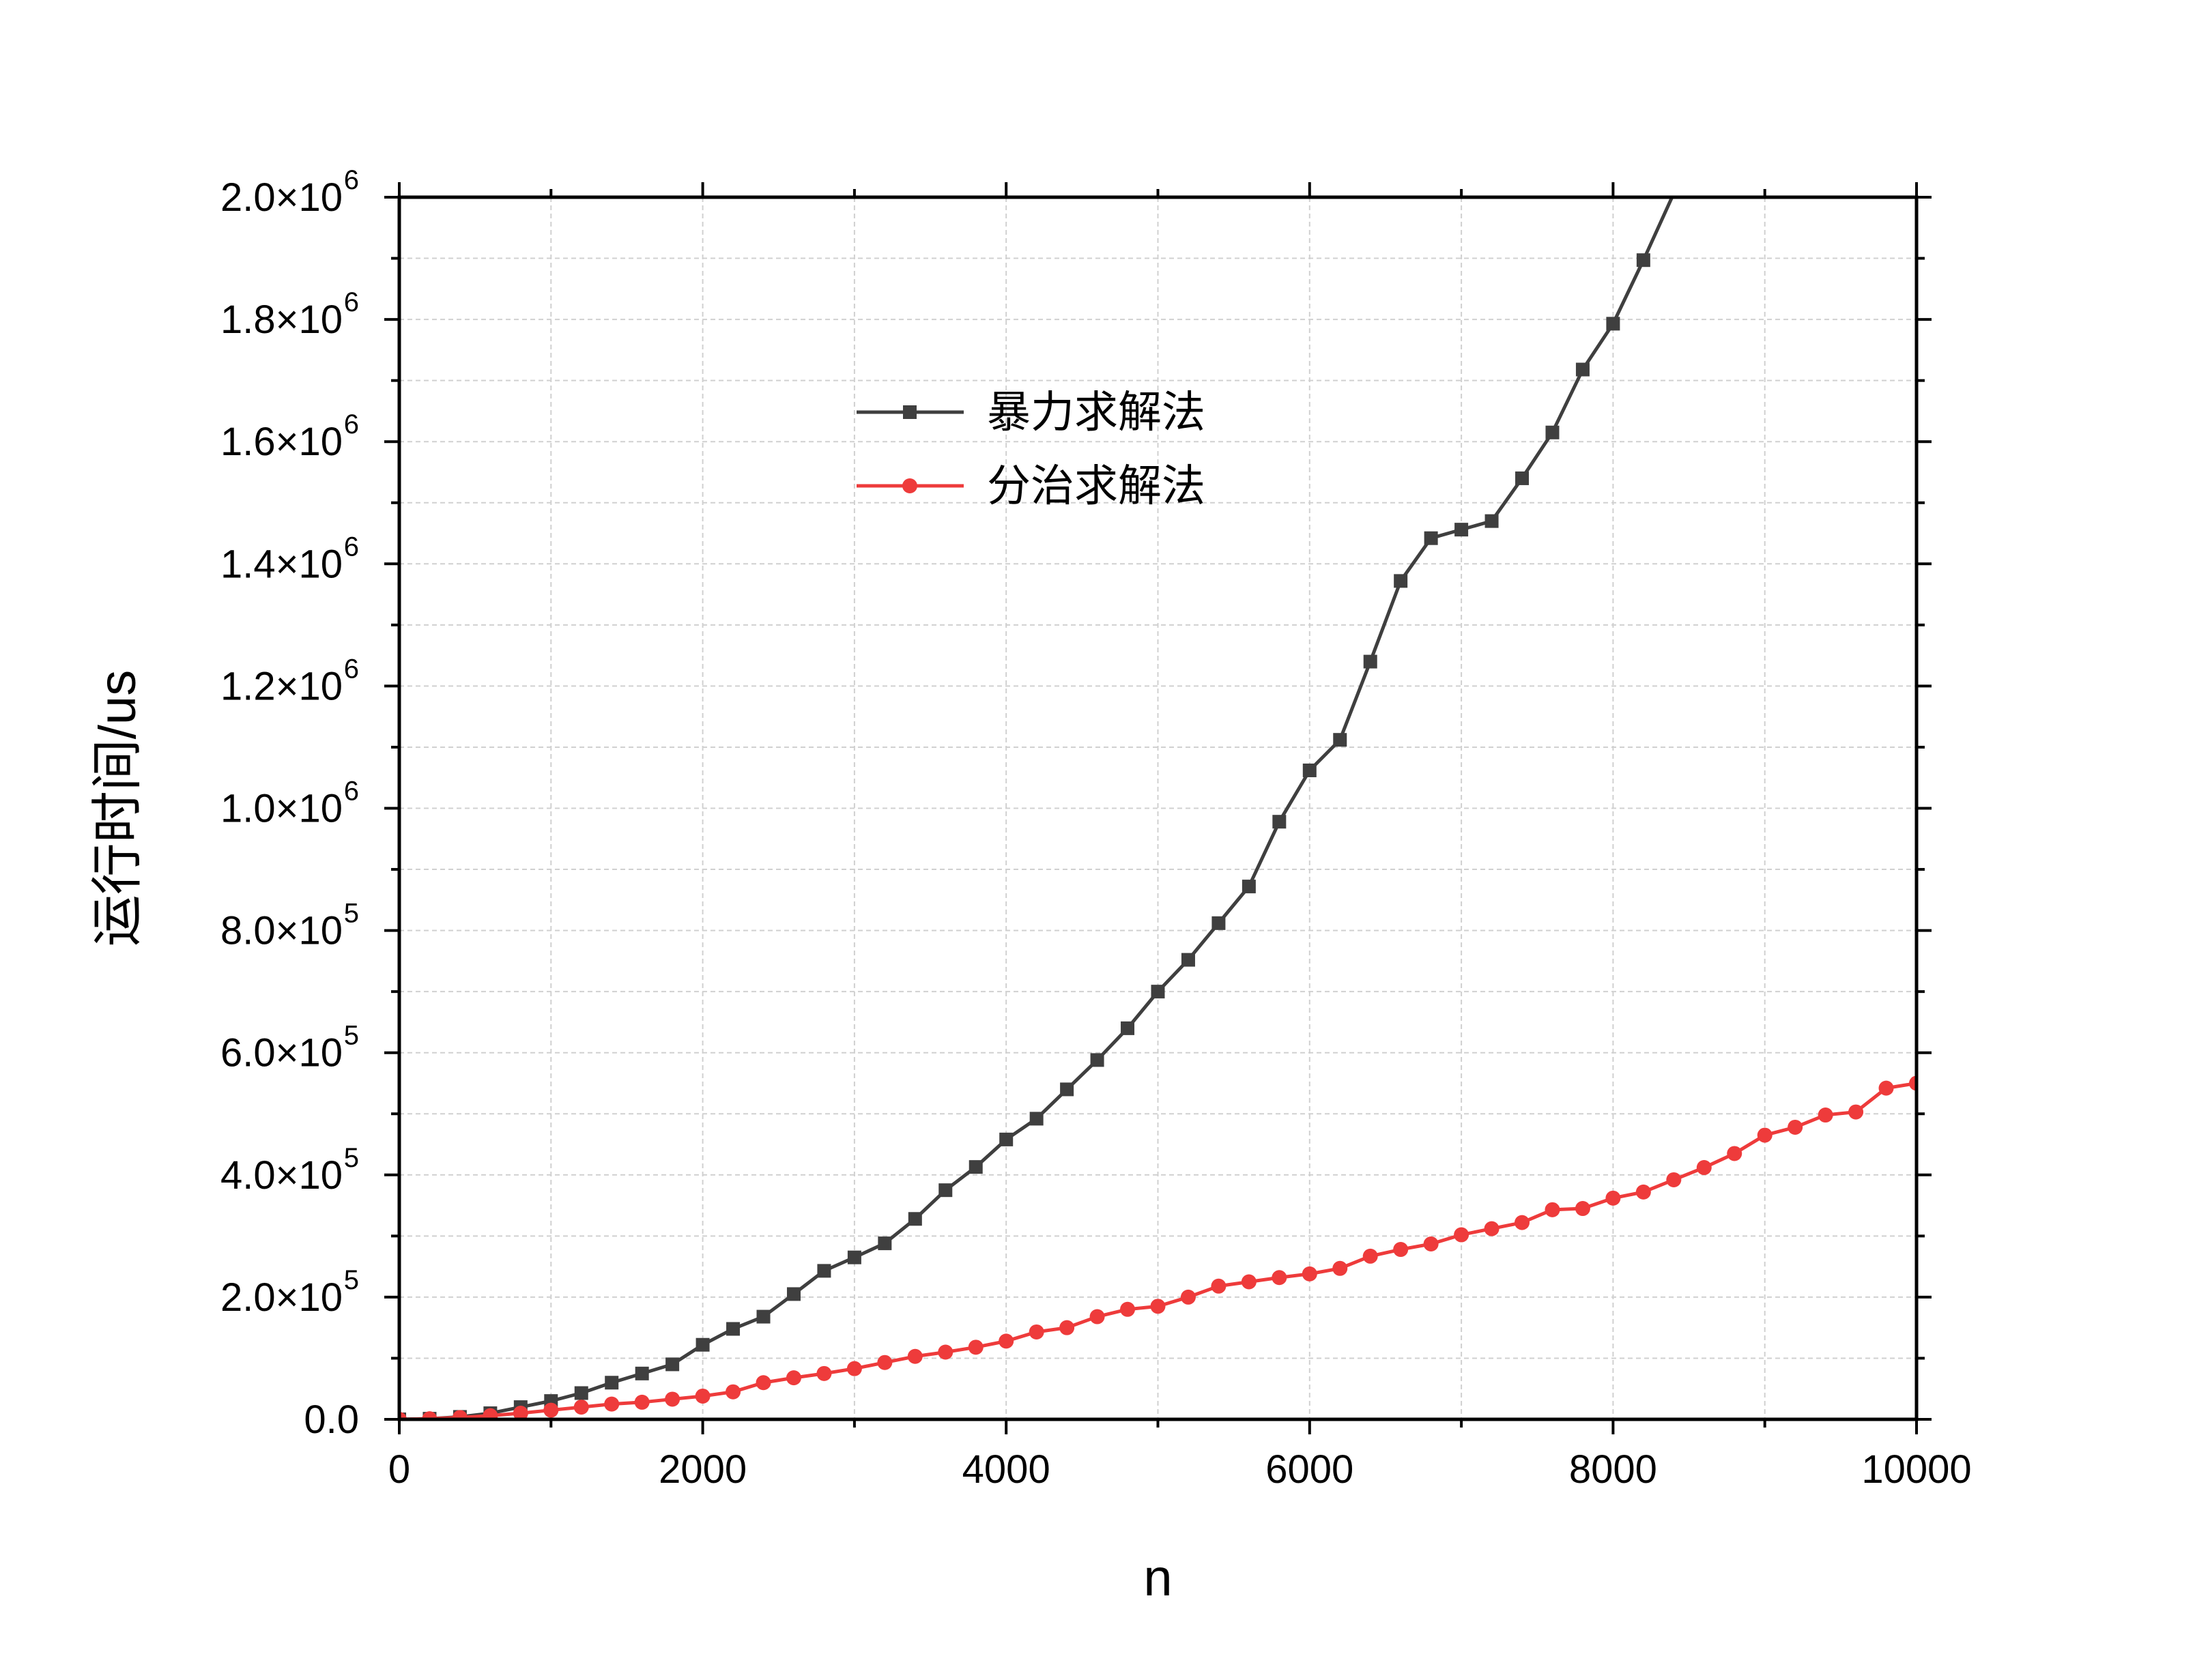  Describe the element at coordinates (1309, 1469) in the screenshot. I see `x-tick-label: 6000` at that location.